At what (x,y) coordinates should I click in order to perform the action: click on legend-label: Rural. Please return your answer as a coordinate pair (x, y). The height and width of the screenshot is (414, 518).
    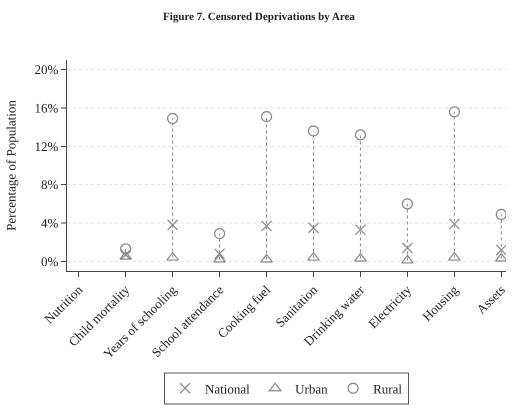
    Looking at the image, I should click on (387, 388).